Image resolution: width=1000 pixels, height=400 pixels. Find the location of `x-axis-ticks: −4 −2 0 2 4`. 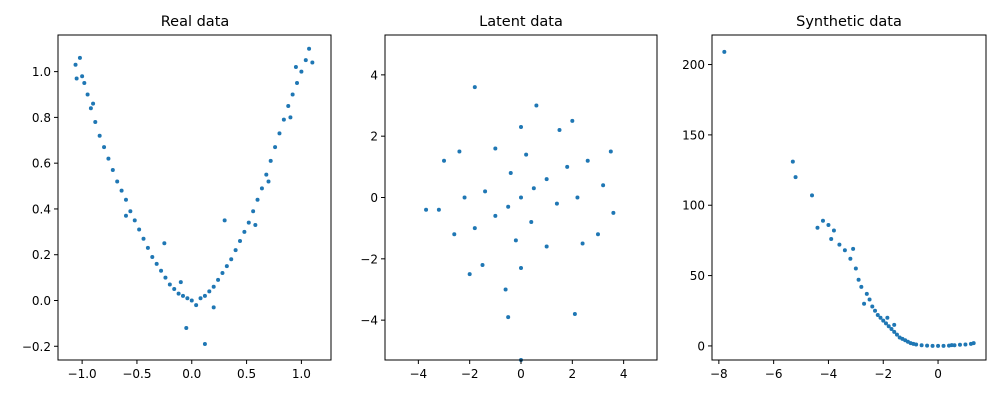

x-axis-ticks: −4 −2 0 2 4 is located at coordinates (518, 370).